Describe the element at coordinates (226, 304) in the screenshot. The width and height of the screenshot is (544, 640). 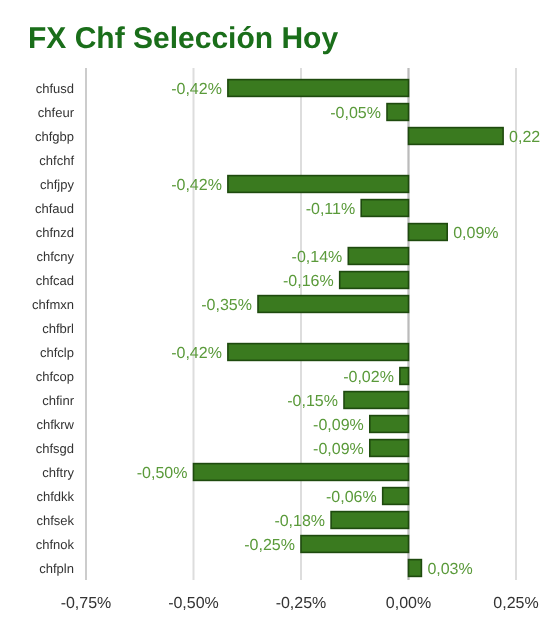
I see `data-label: -0,35%` at that location.